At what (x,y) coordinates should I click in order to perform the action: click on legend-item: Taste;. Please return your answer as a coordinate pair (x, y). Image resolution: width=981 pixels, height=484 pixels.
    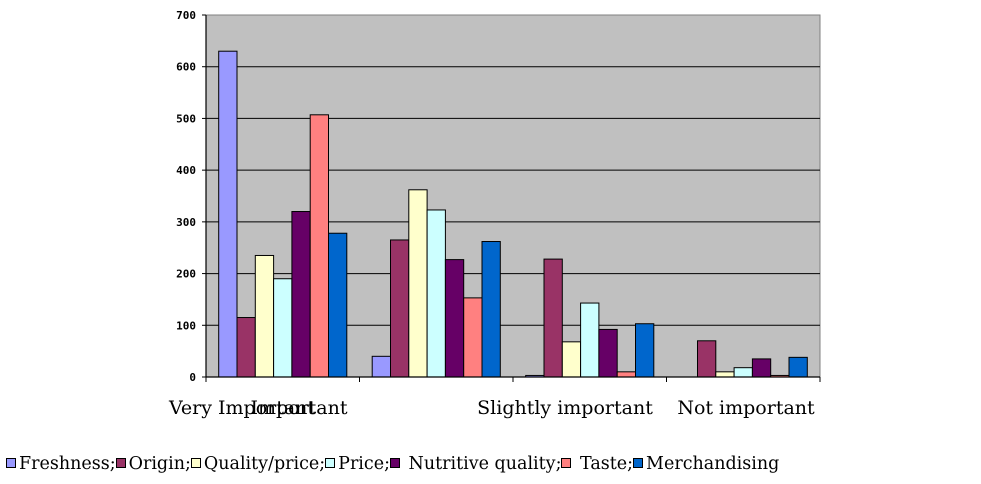
    Looking at the image, I should click on (597, 464).